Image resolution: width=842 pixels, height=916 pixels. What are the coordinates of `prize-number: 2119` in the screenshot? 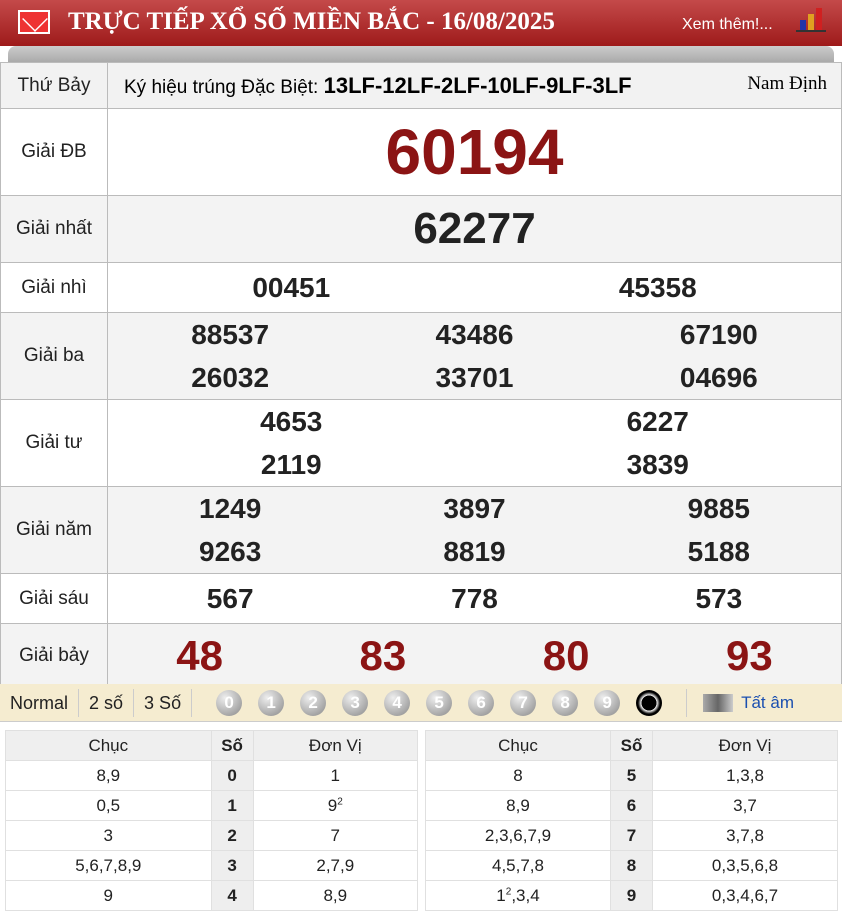 It's located at (291, 464).